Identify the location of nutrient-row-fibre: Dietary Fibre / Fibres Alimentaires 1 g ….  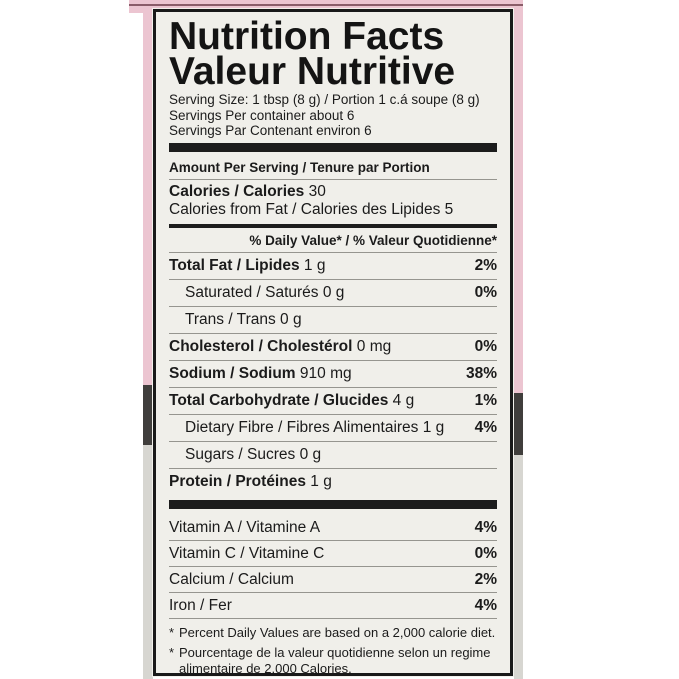
(333, 427).